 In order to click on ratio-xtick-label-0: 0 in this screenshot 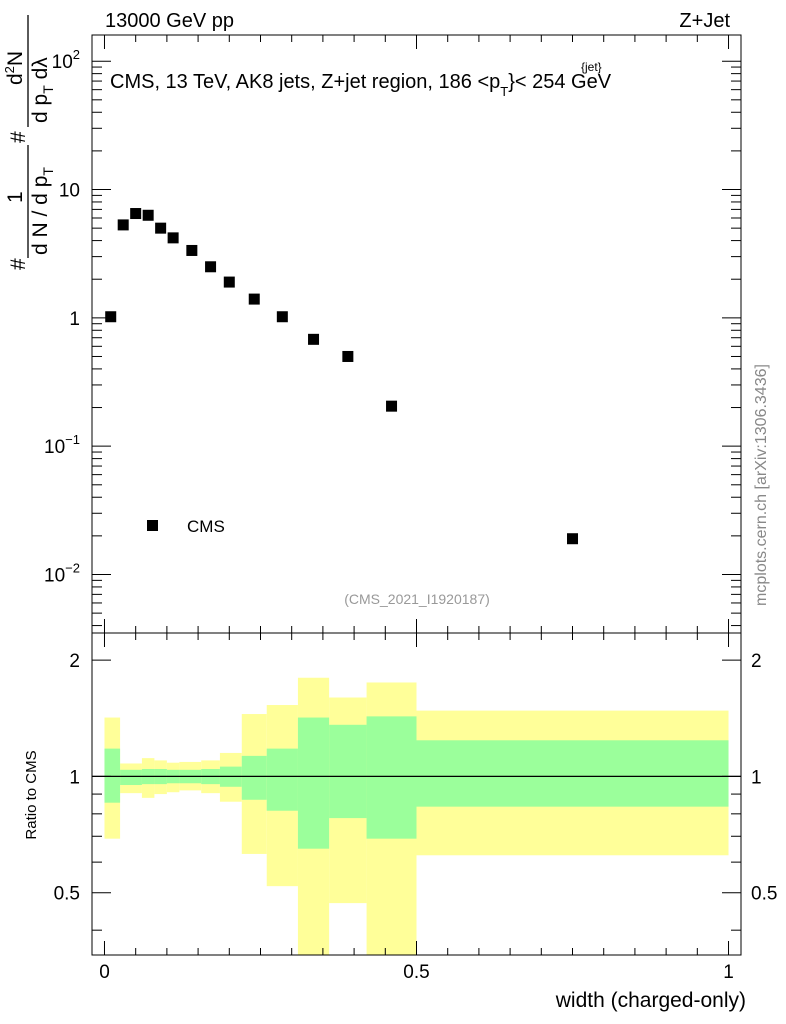, I will do `click(104, 972)`.